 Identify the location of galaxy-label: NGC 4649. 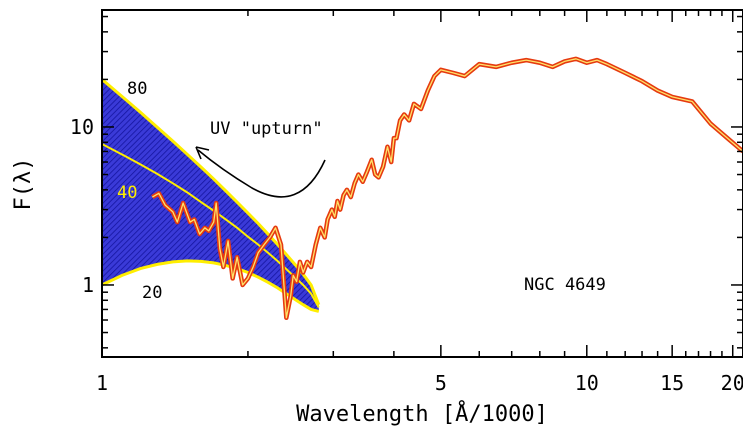
(565, 285).